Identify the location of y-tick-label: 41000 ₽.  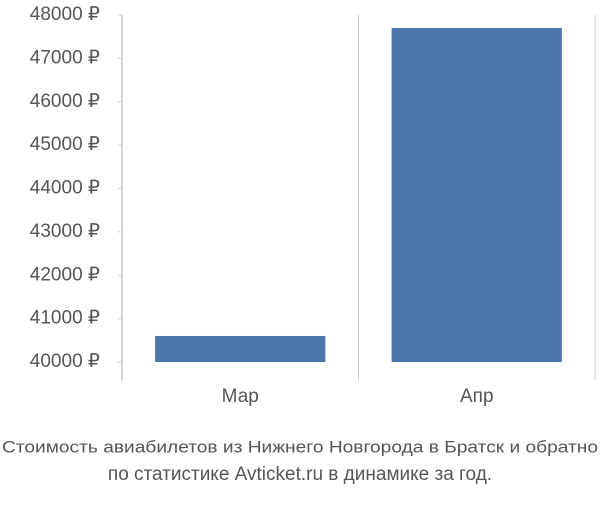
(65, 318).